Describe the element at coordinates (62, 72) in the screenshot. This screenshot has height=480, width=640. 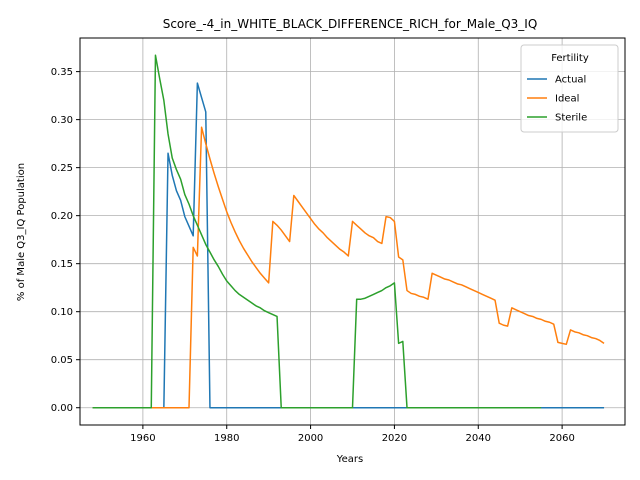
I see `y-tick-label: 0.35` at that location.